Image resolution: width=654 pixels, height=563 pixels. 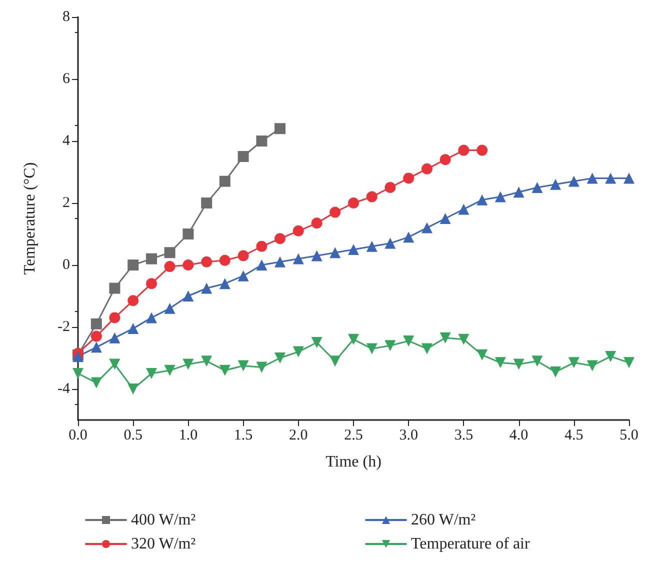 I want to click on y-axis-title: Temperature (°C), so click(x=30, y=218).